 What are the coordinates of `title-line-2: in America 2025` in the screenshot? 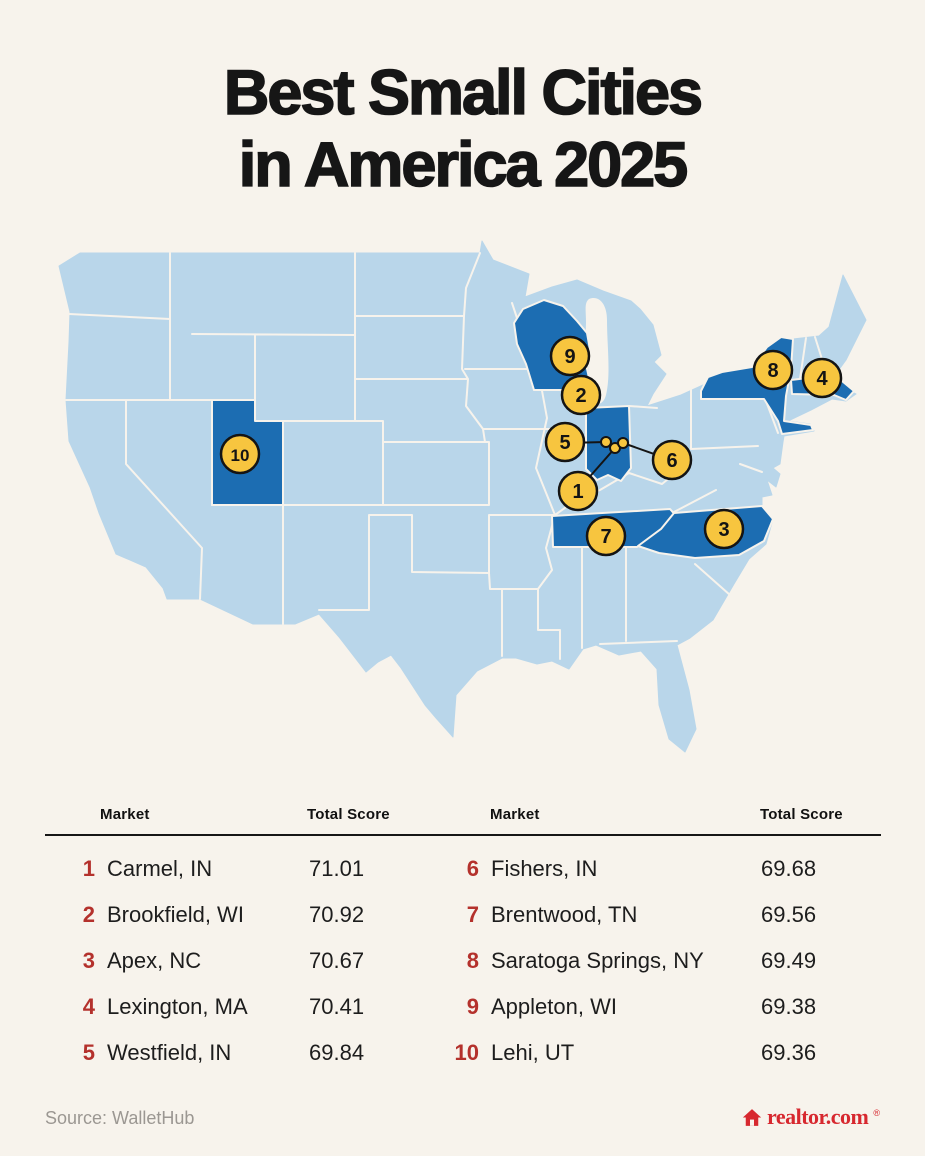 It's located at (463, 165).